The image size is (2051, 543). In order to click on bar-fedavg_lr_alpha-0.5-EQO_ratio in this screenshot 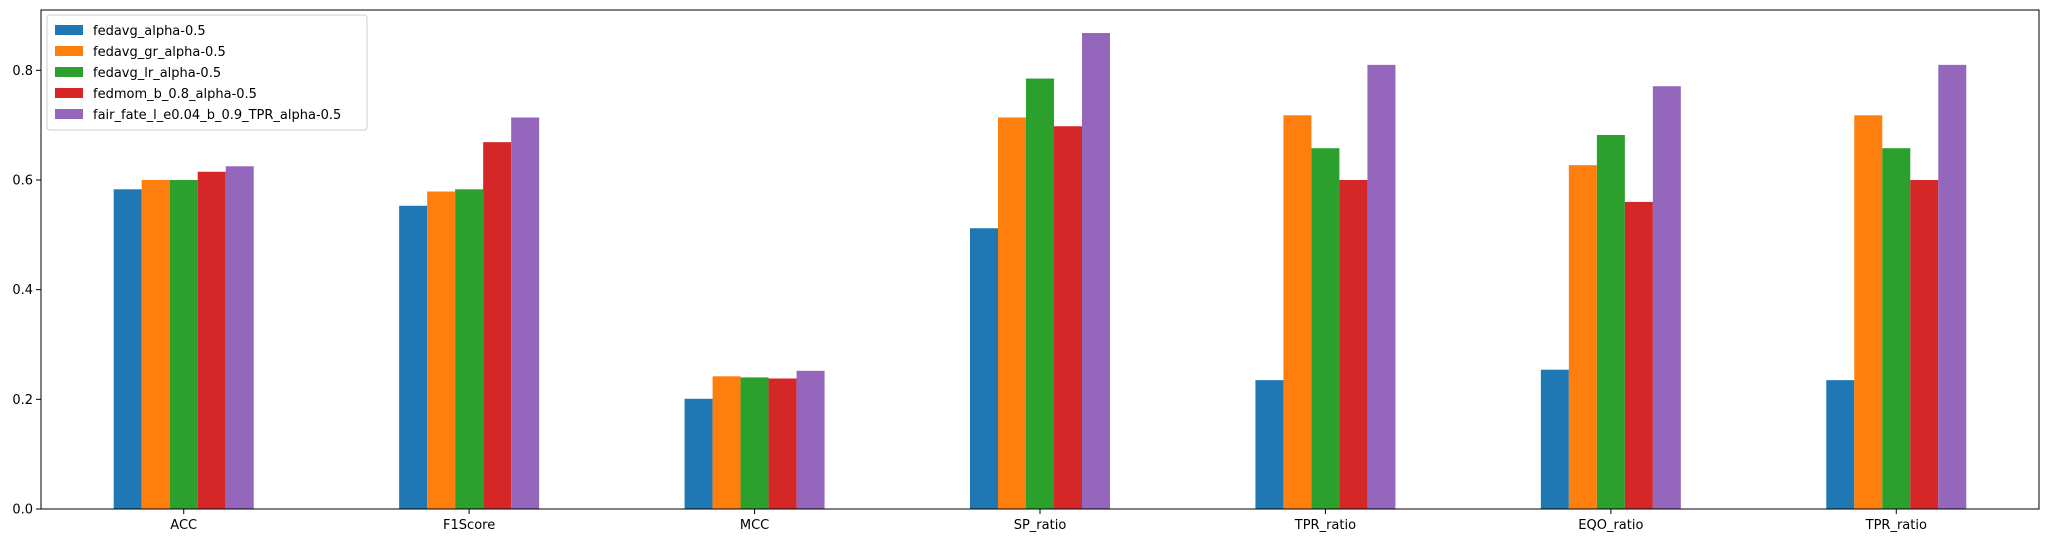, I will do `click(1610, 322)`.